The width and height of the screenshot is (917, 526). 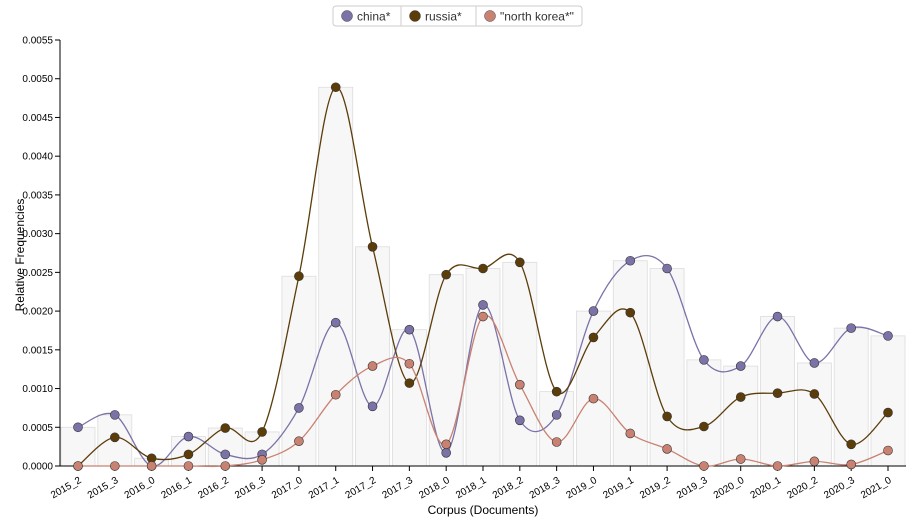 What do you see at coordinates (692, 488) in the screenshot?
I see `x-tick-label: 2019_3` at bounding box center [692, 488].